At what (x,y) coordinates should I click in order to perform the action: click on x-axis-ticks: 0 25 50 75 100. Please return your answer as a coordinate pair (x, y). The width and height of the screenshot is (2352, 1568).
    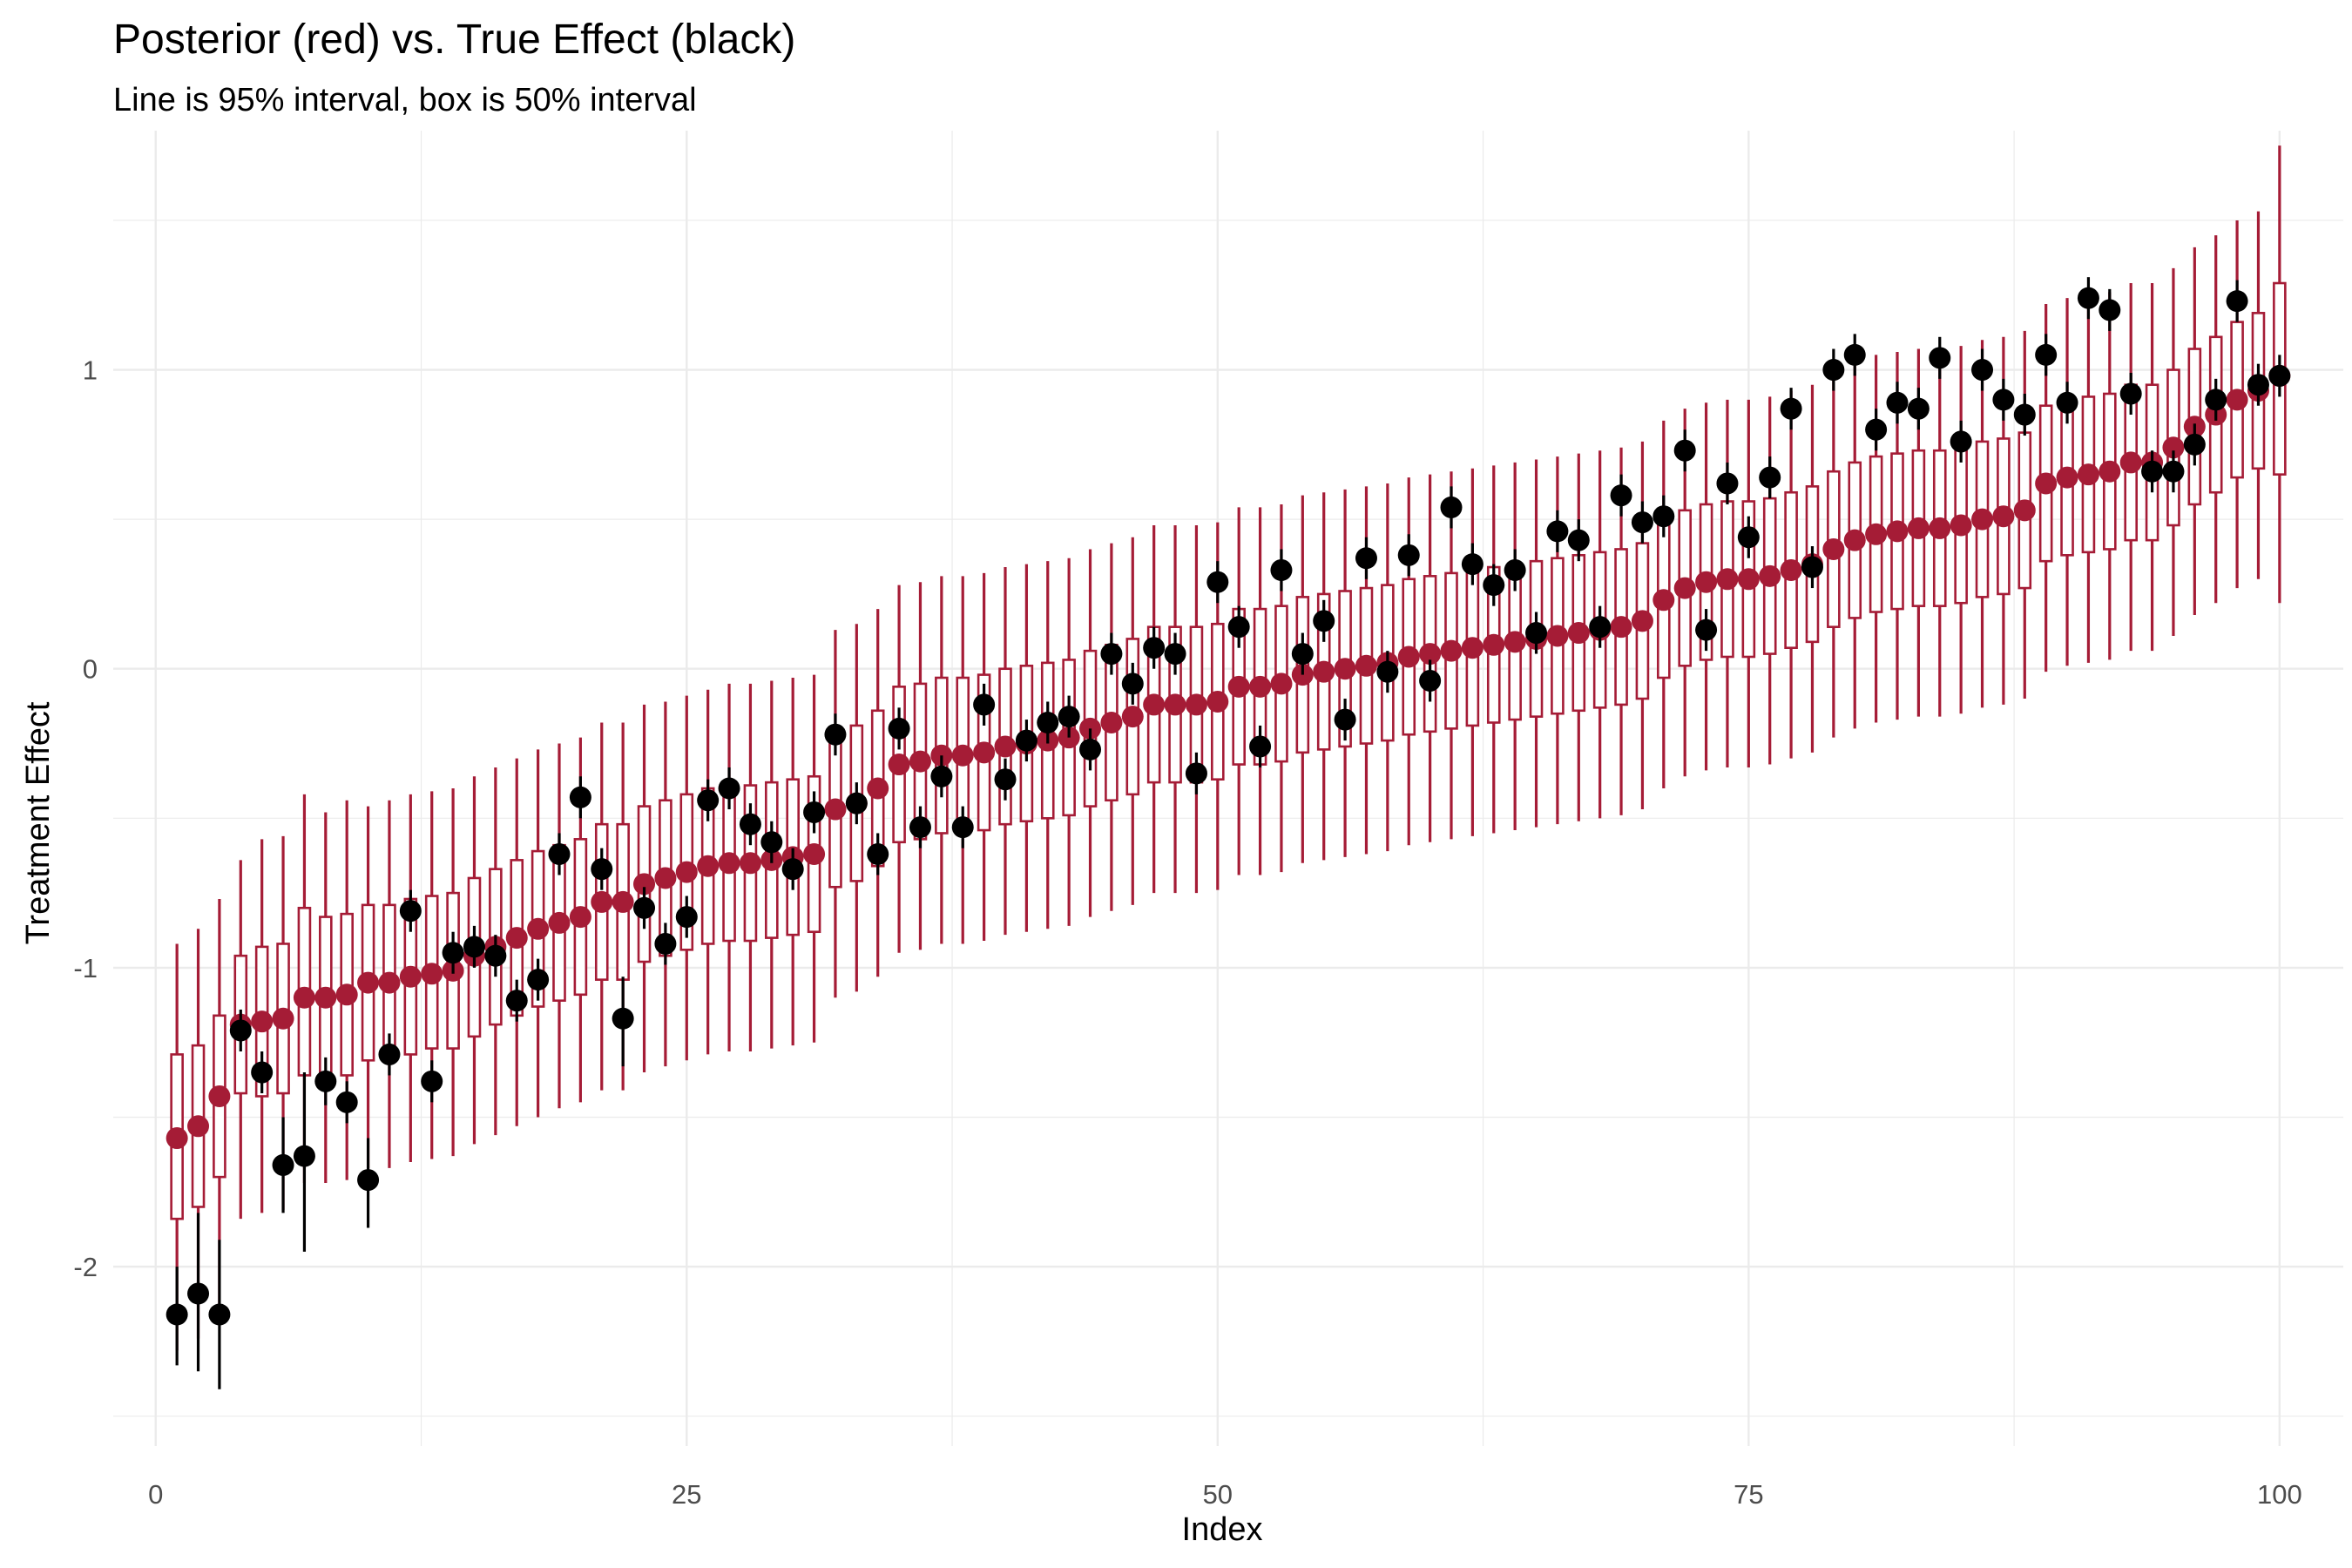
    Looking at the image, I should click on (1225, 1494).